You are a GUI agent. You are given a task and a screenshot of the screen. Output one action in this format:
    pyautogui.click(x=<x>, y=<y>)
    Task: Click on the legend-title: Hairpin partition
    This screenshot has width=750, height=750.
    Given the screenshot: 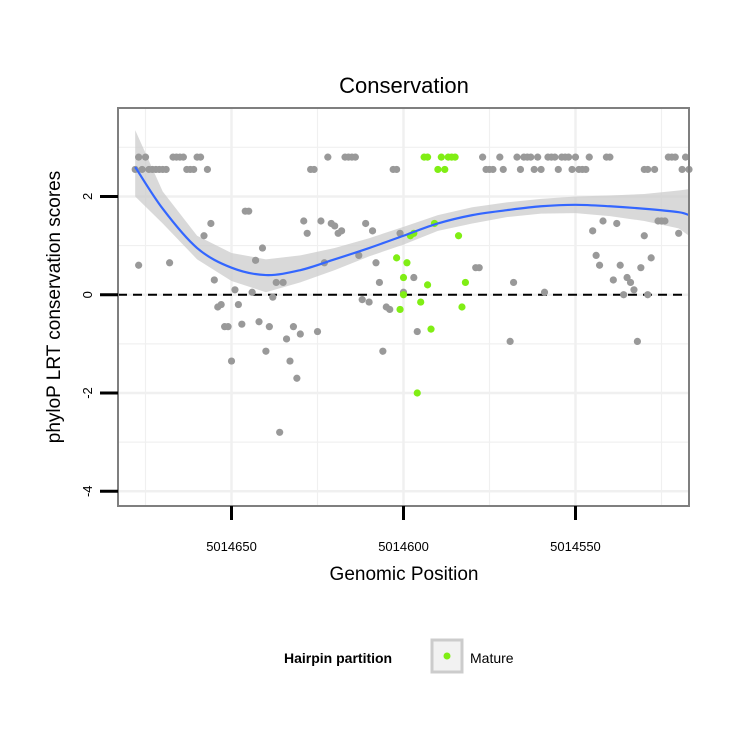 What is the action you would take?
    pyautogui.click(x=338, y=658)
    